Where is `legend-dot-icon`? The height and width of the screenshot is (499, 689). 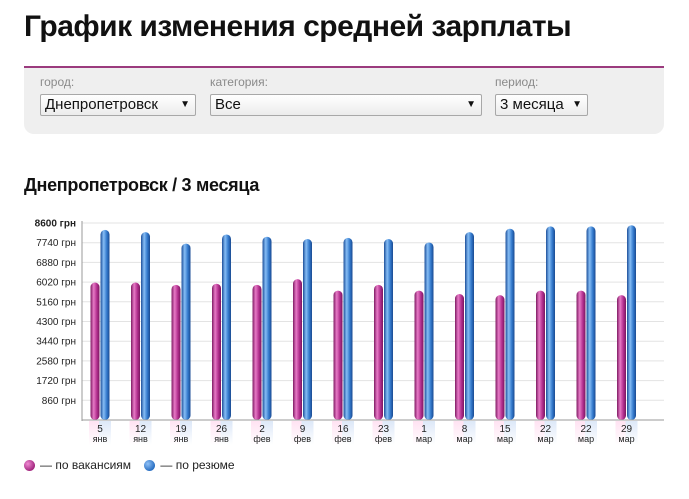
legend-dot-icon is located at coordinates (150, 465).